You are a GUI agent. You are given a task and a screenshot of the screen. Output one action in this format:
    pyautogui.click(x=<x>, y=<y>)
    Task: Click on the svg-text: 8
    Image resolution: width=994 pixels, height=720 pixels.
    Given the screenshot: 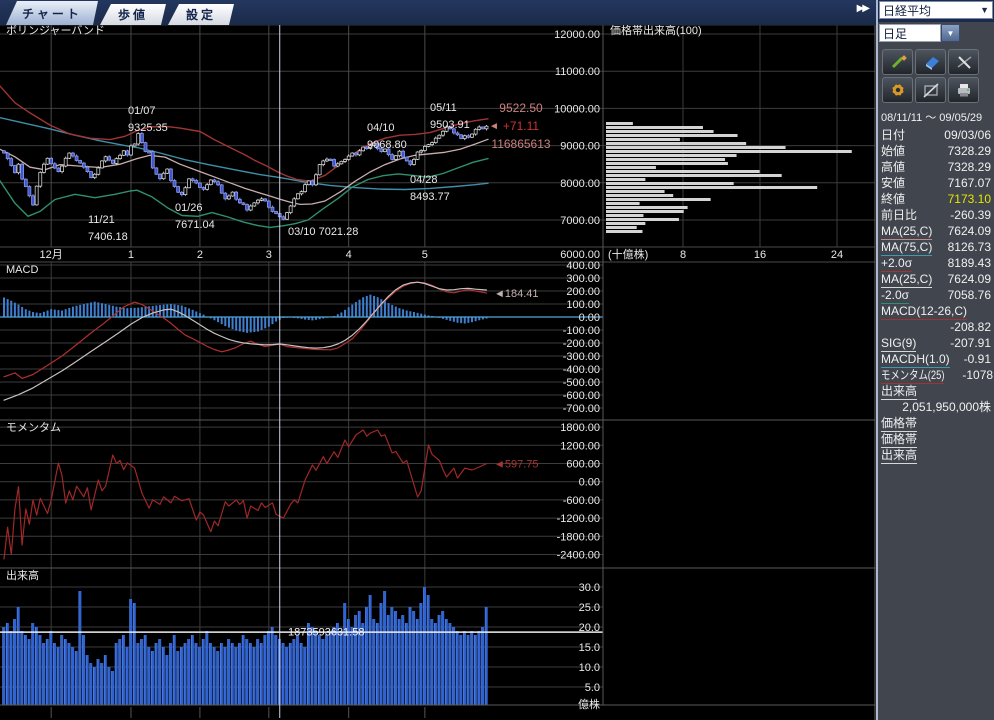 What is the action you would take?
    pyautogui.click(x=683, y=255)
    